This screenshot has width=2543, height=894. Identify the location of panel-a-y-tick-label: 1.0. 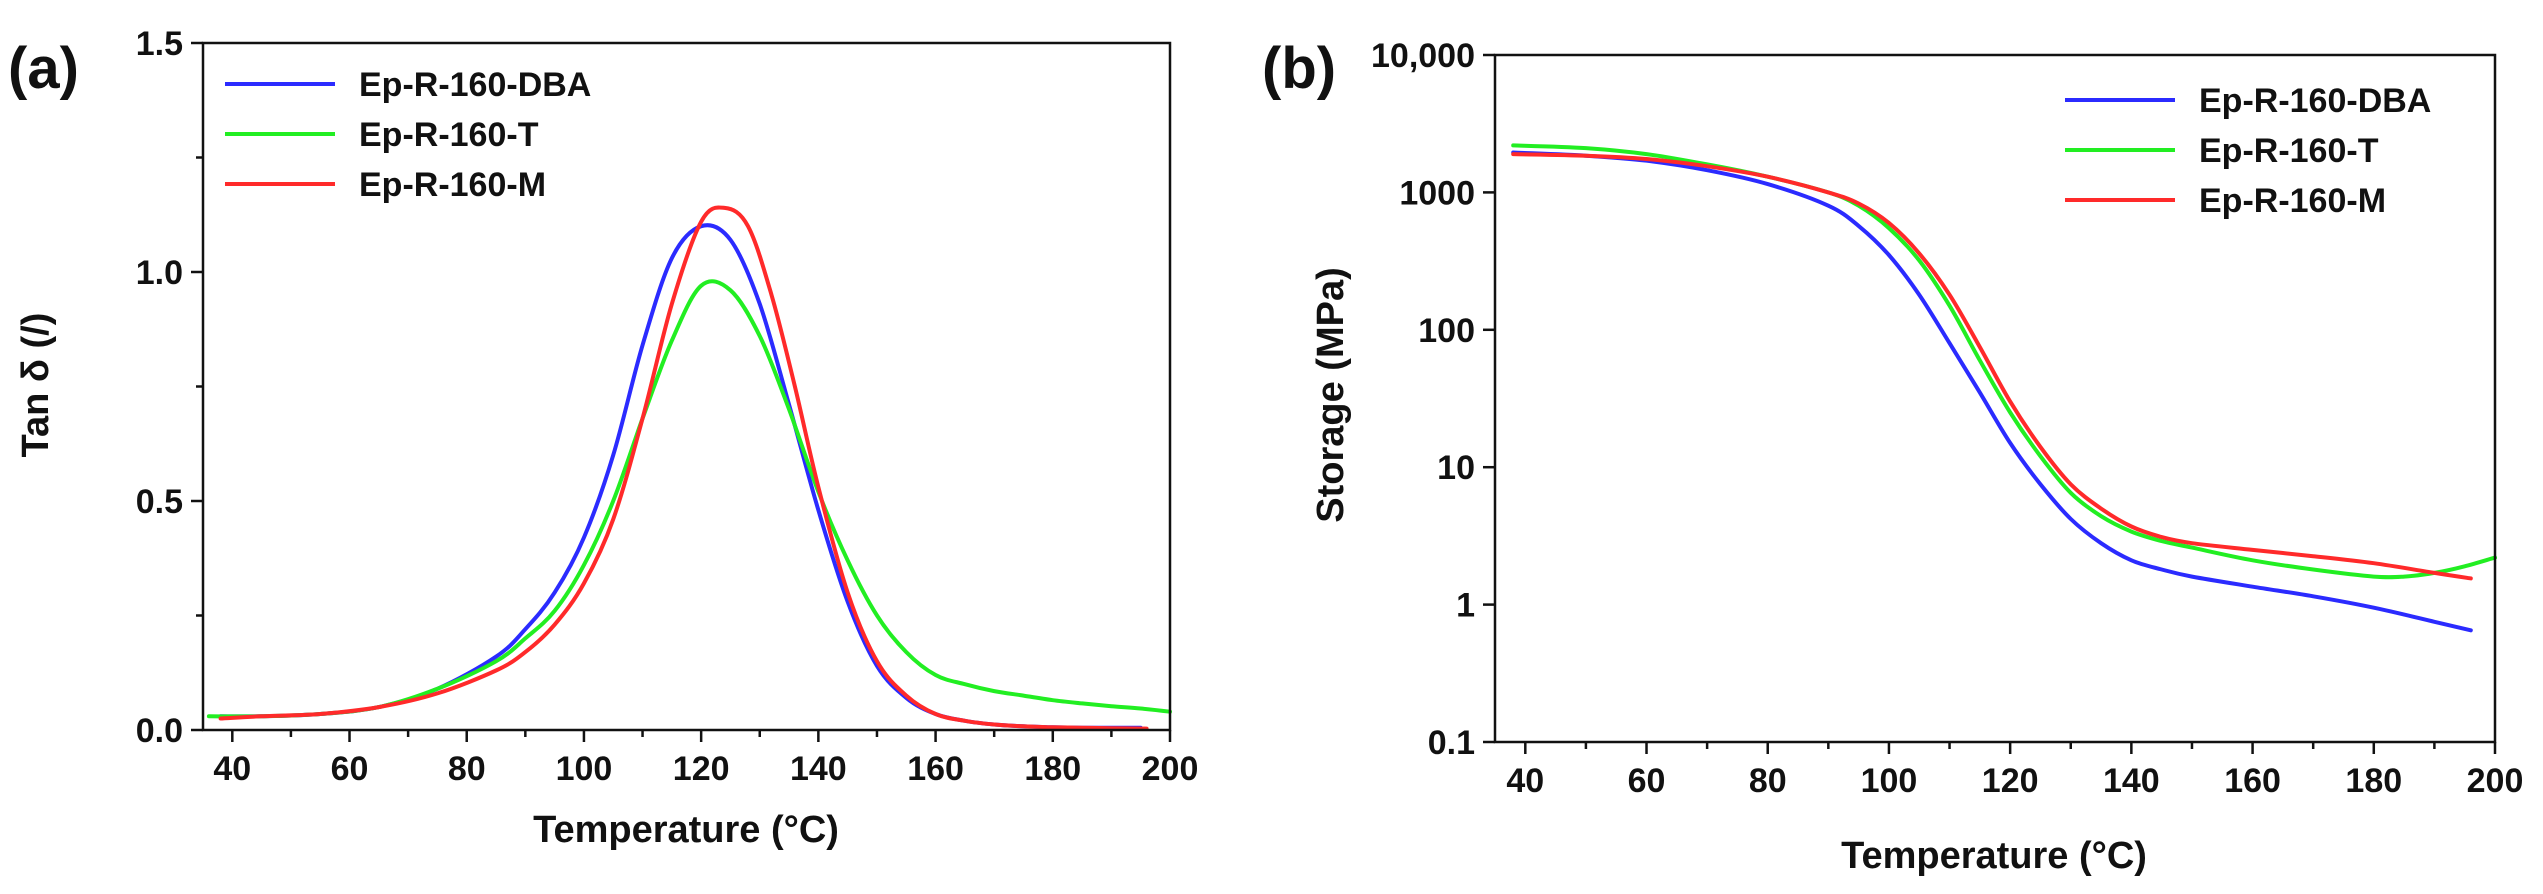
(159, 273).